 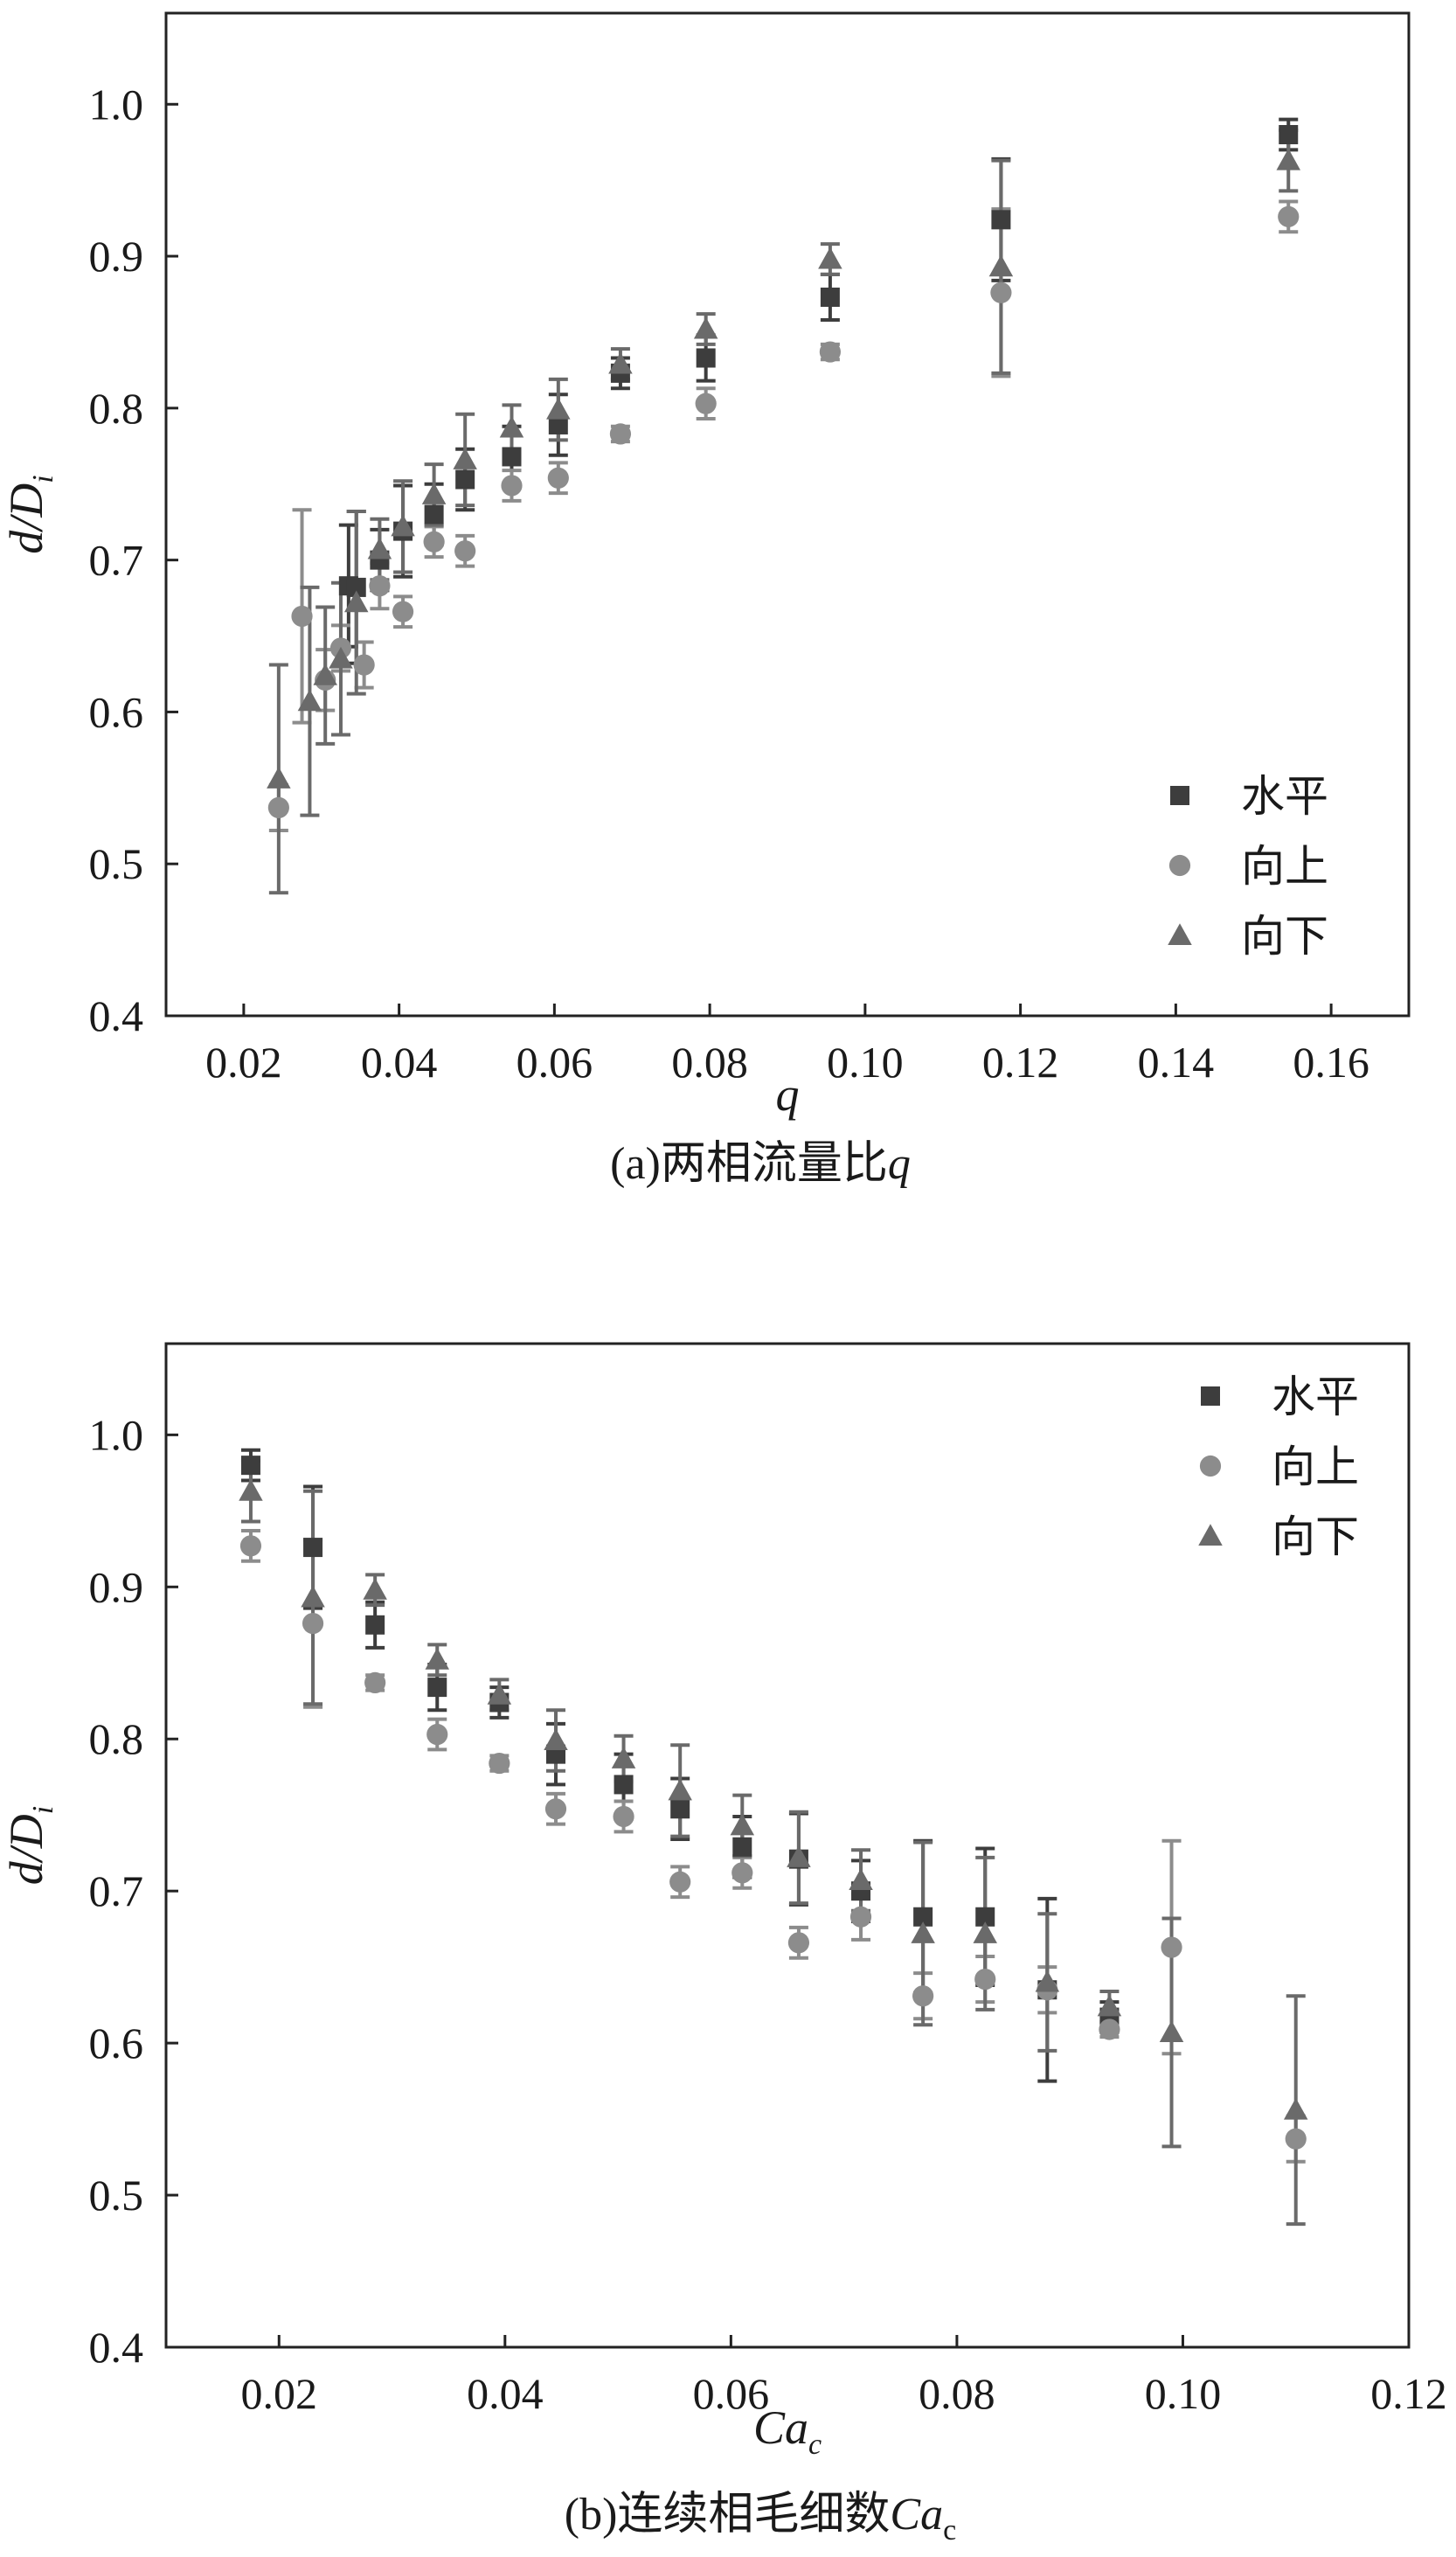 What do you see at coordinates (788, 1094) in the screenshot?
I see `x-axis-label: q` at bounding box center [788, 1094].